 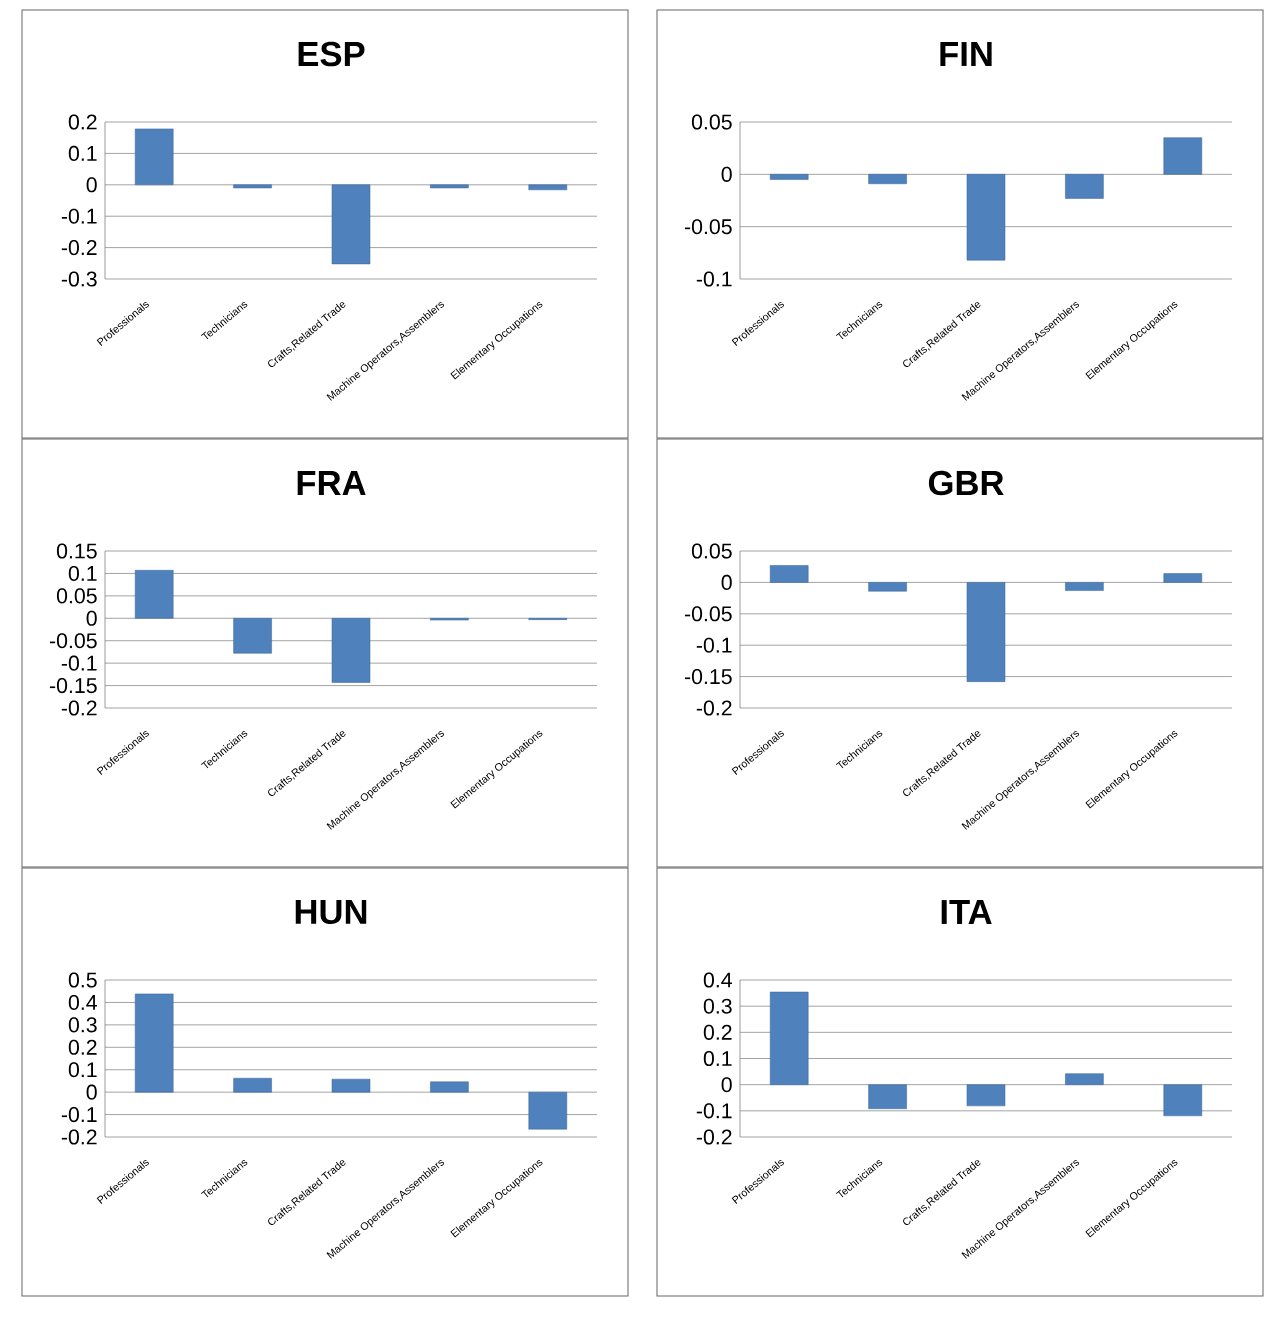 I want to click on y-tick-label: 0.15, so click(x=76, y=551).